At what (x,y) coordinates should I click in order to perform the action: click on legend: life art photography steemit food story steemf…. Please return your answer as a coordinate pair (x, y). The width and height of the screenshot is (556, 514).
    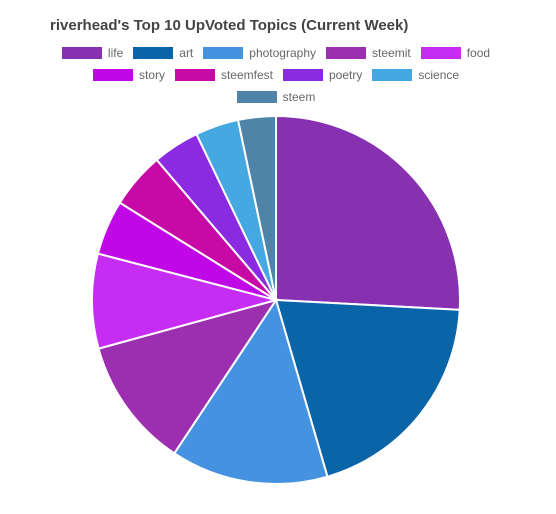
    Looking at the image, I should click on (276, 75).